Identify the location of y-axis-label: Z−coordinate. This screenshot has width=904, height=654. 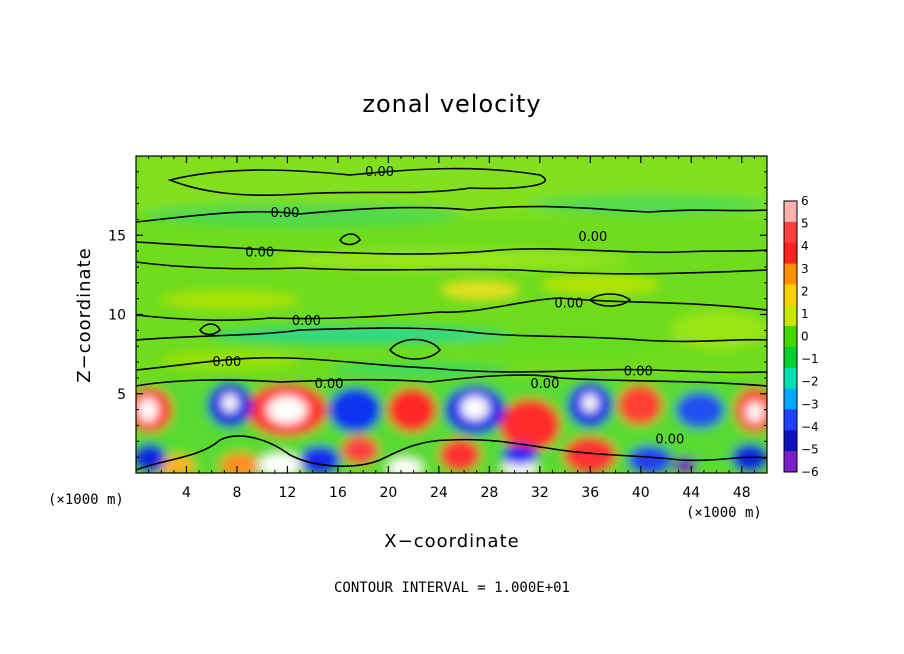
(84, 314).